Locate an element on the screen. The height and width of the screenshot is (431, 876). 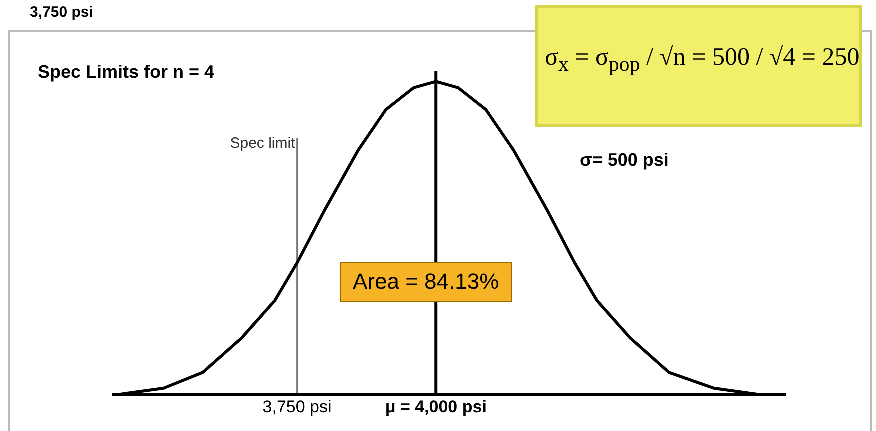
annotation: Area = 84.13% is located at coordinates (426, 282).